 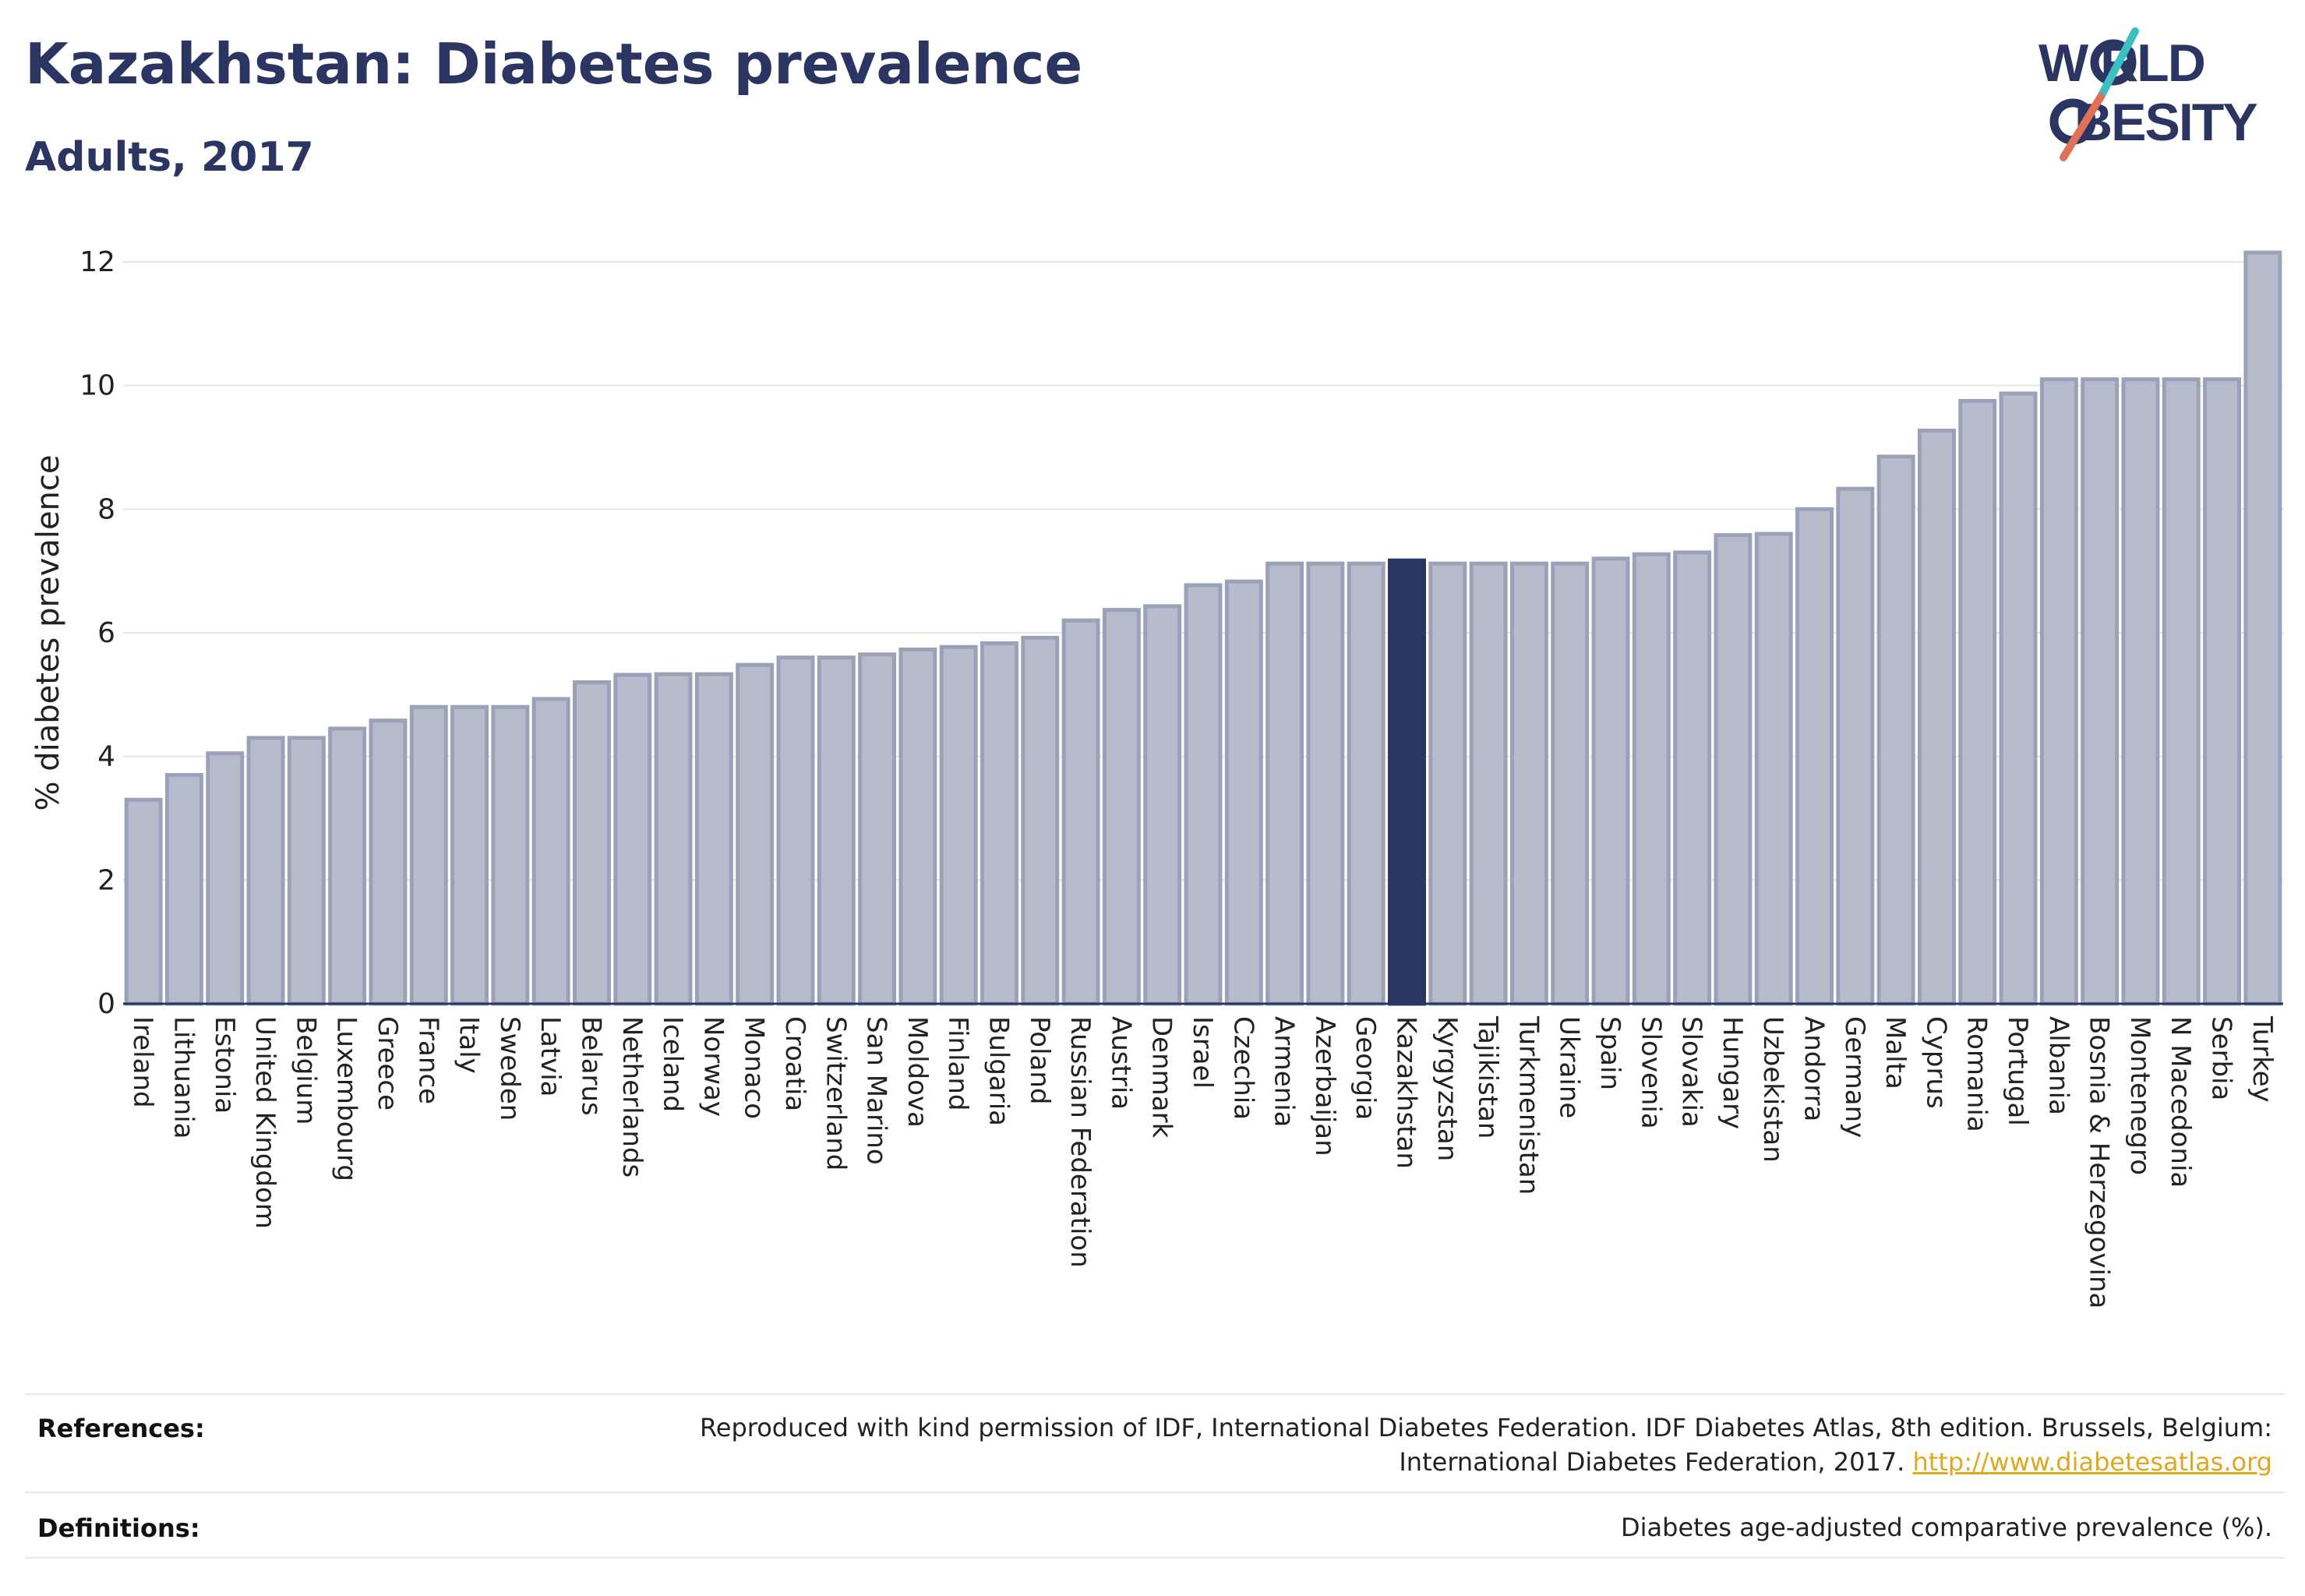 I want to click on x-tick-label: Russian Federation, so click(x=1080, y=1142).